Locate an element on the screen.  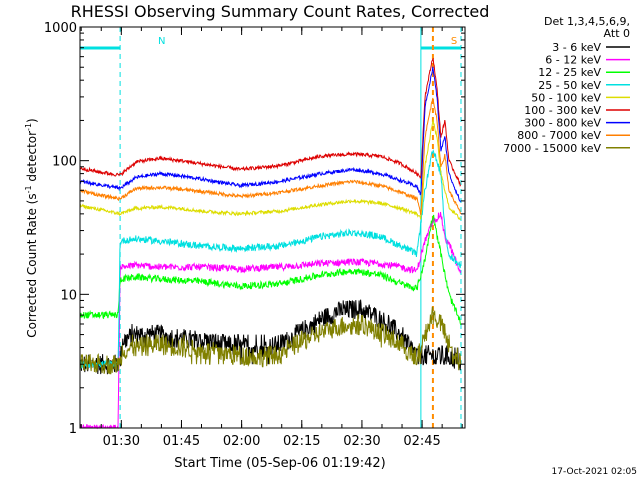
x-axis-label: Start Time (05-Sep-06 01:19:42) is located at coordinates (279, 463).